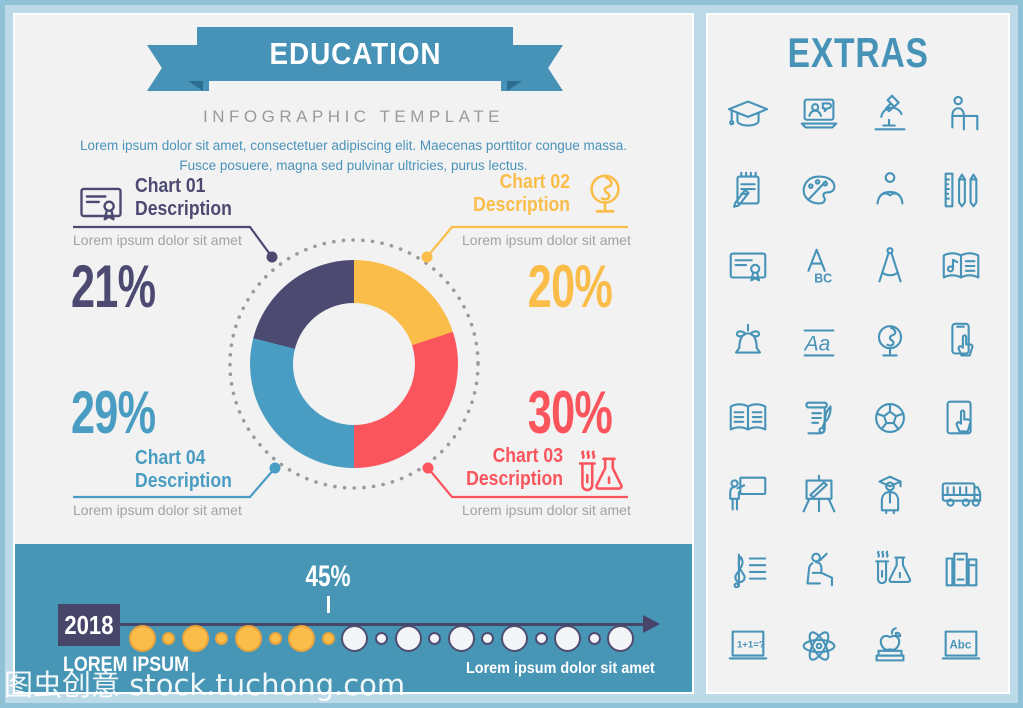  I want to click on timeline-arrow-icon, so click(651, 624).